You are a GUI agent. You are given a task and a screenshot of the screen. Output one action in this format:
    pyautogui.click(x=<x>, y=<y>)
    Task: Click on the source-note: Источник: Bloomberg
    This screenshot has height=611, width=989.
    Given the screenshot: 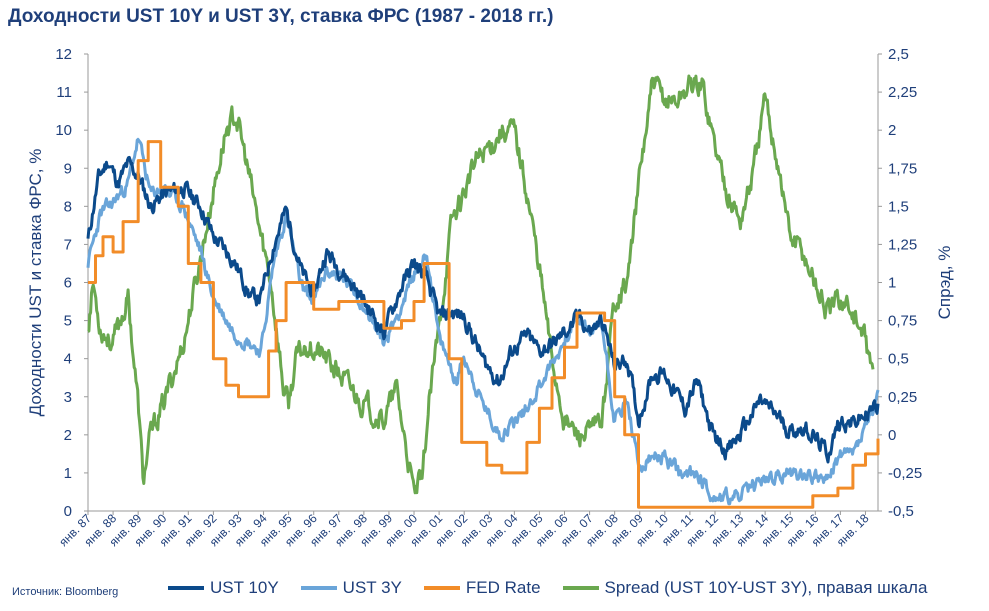 What is the action you would take?
    pyautogui.click(x=65, y=592)
    